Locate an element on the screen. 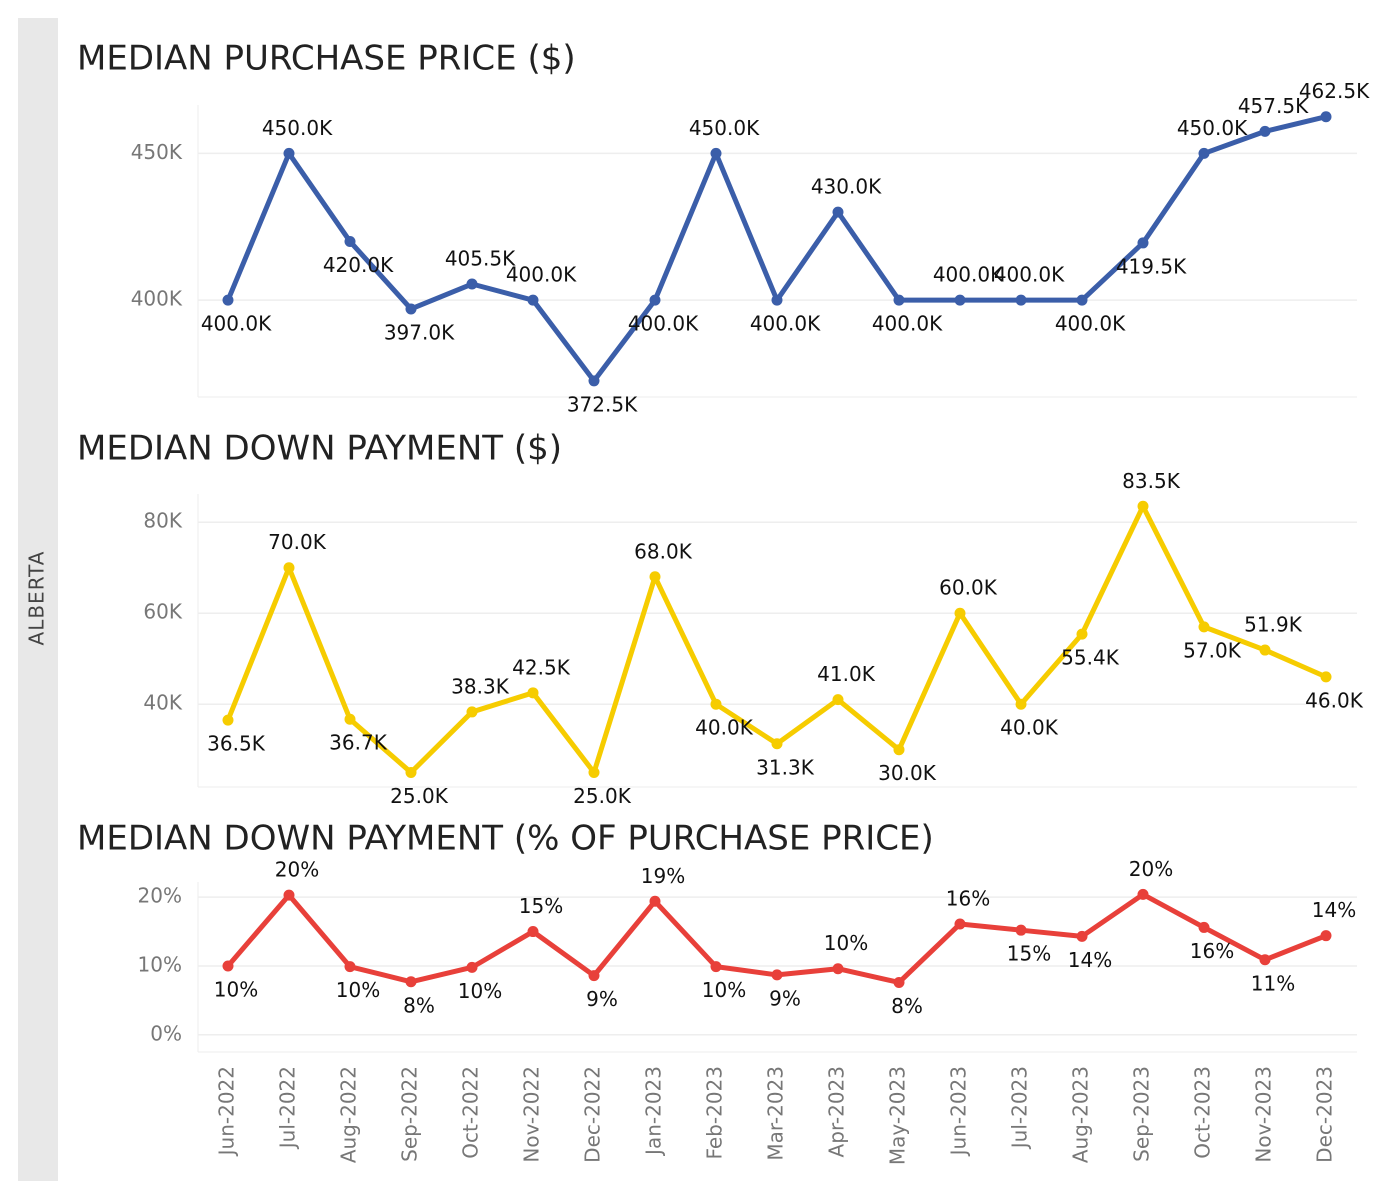  x-tick-label: May-2023 is located at coordinates (898, 1115).